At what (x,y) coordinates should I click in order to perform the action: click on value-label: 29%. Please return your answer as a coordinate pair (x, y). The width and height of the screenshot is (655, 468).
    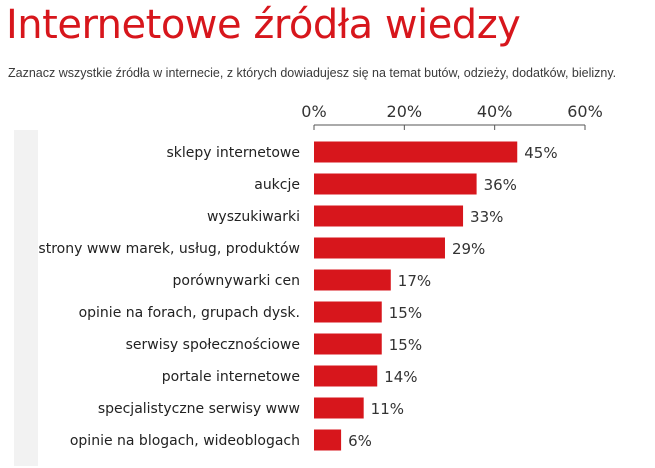
    Looking at the image, I should click on (468, 249).